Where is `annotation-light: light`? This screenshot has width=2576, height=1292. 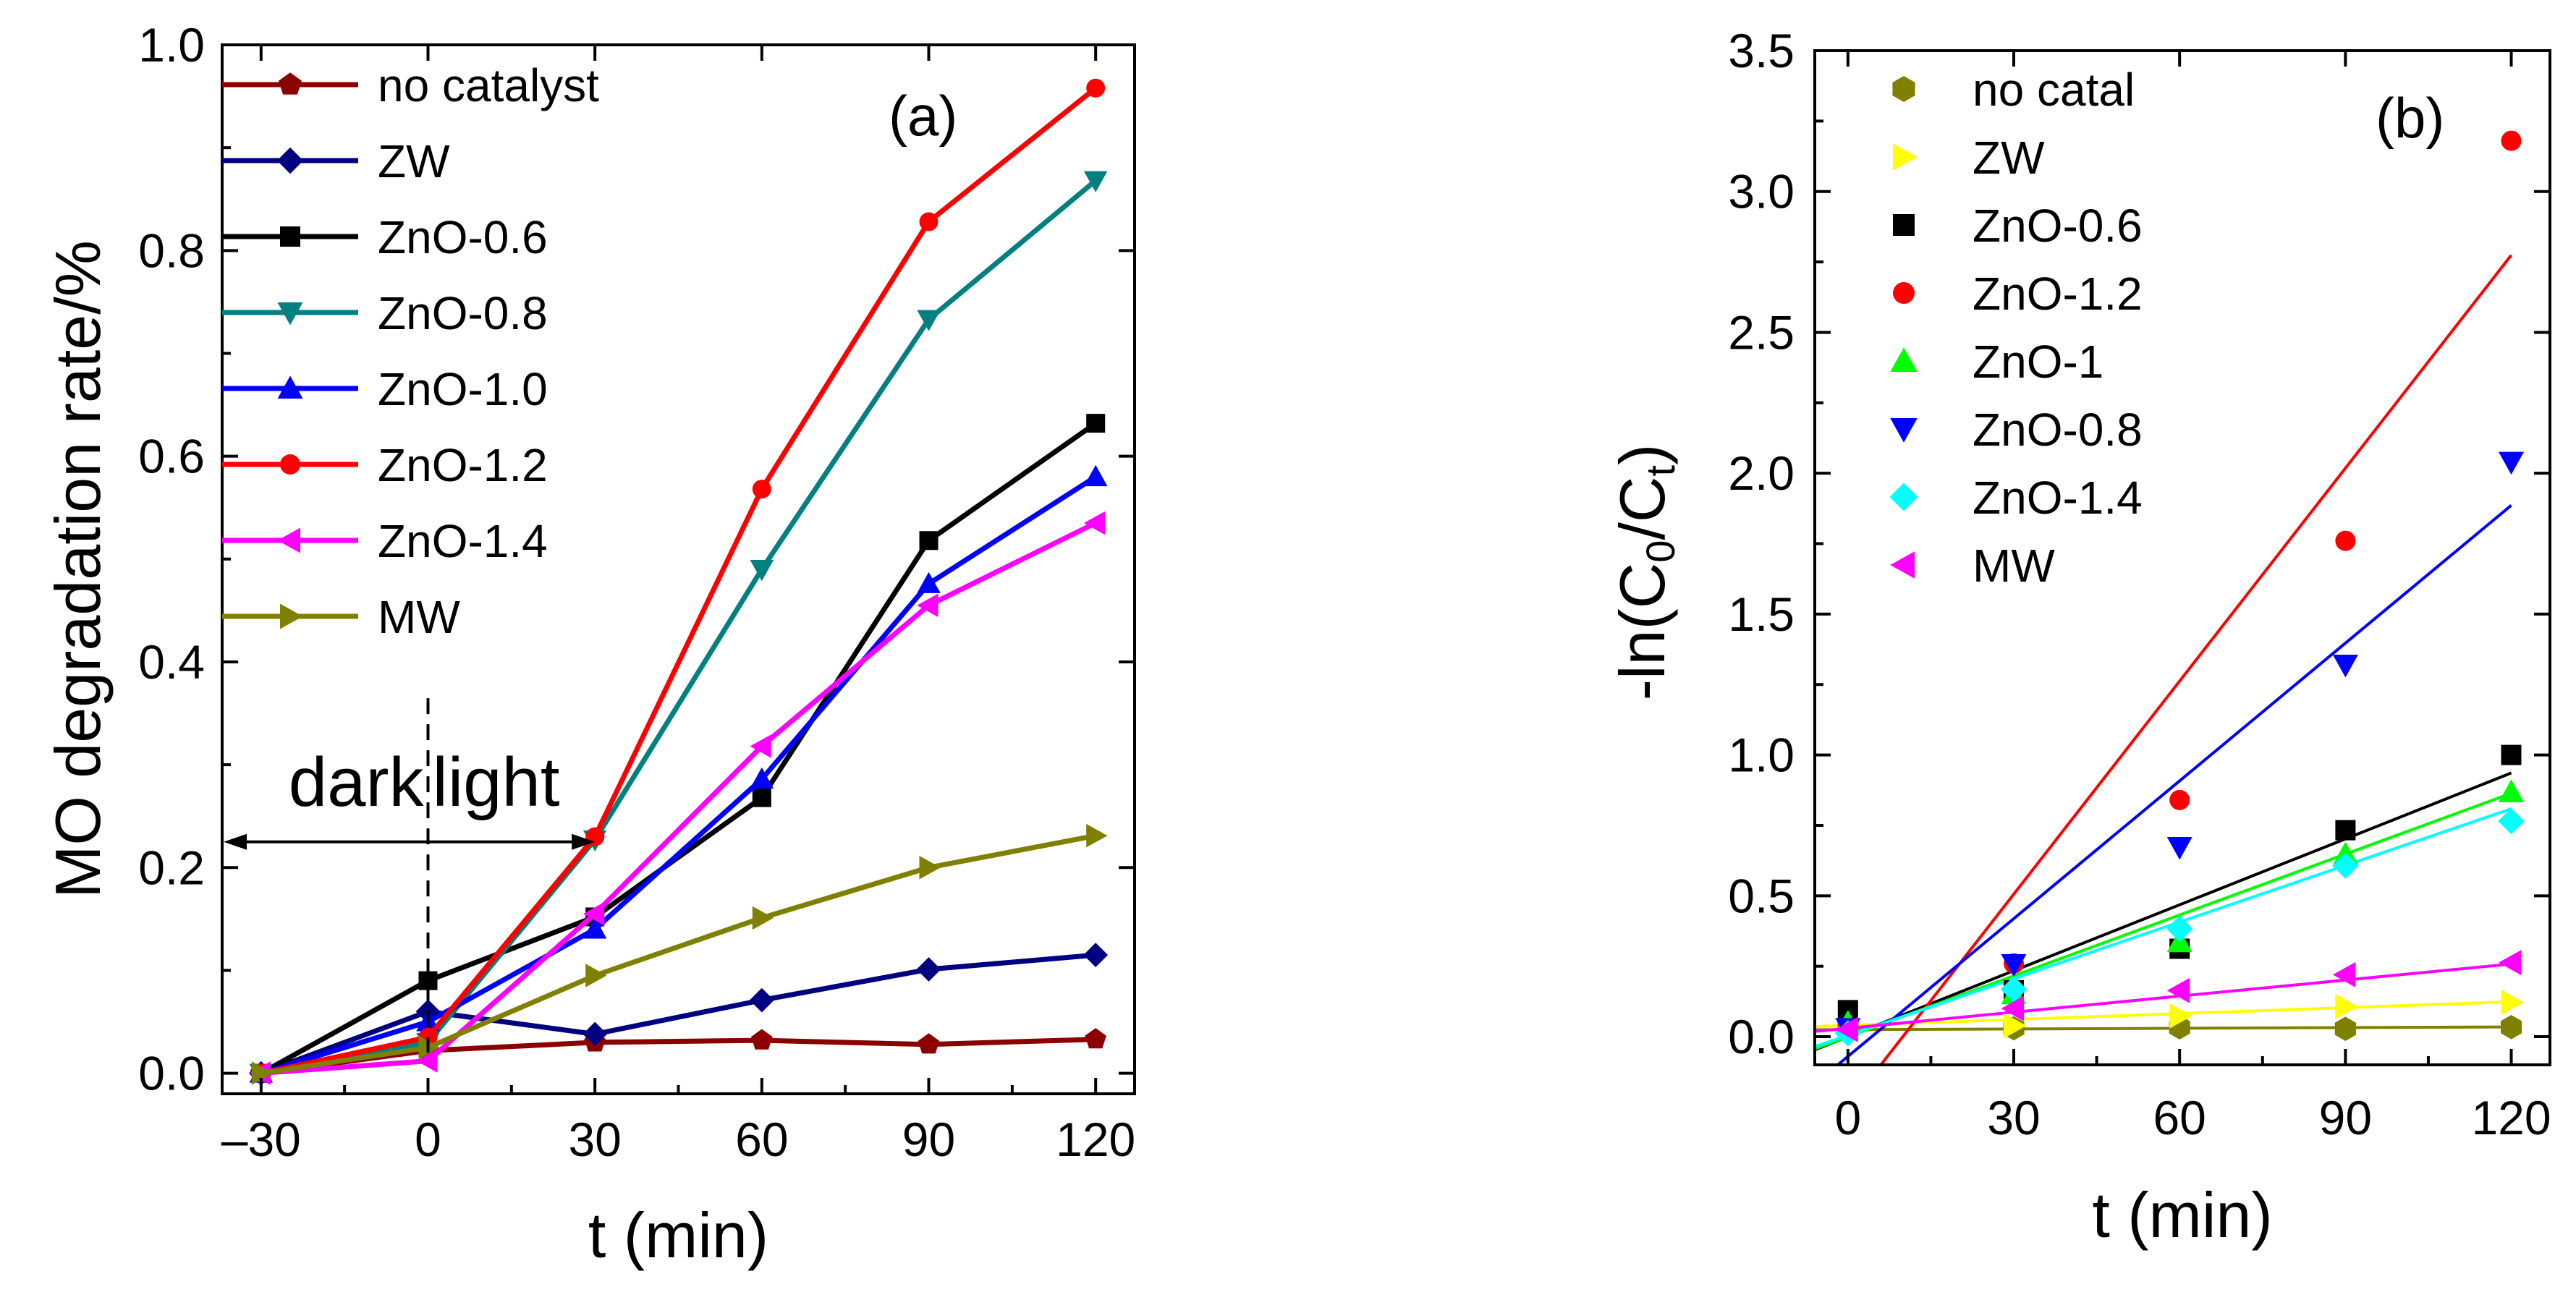 annotation-light: light is located at coordinates (495, 783).